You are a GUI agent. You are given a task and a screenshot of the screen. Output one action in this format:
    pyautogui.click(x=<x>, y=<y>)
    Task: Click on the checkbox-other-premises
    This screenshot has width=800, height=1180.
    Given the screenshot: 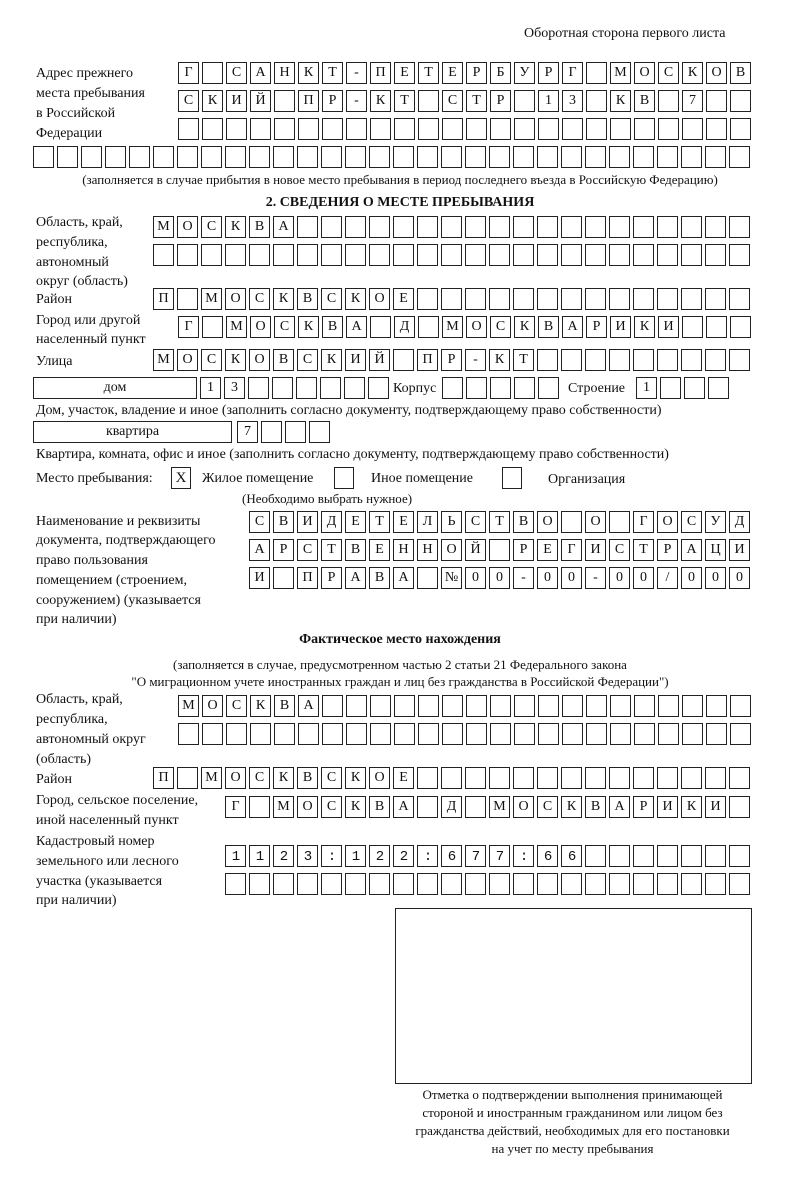 What is the action you would take?
    pyautogui.click(x=344, y=478)
    